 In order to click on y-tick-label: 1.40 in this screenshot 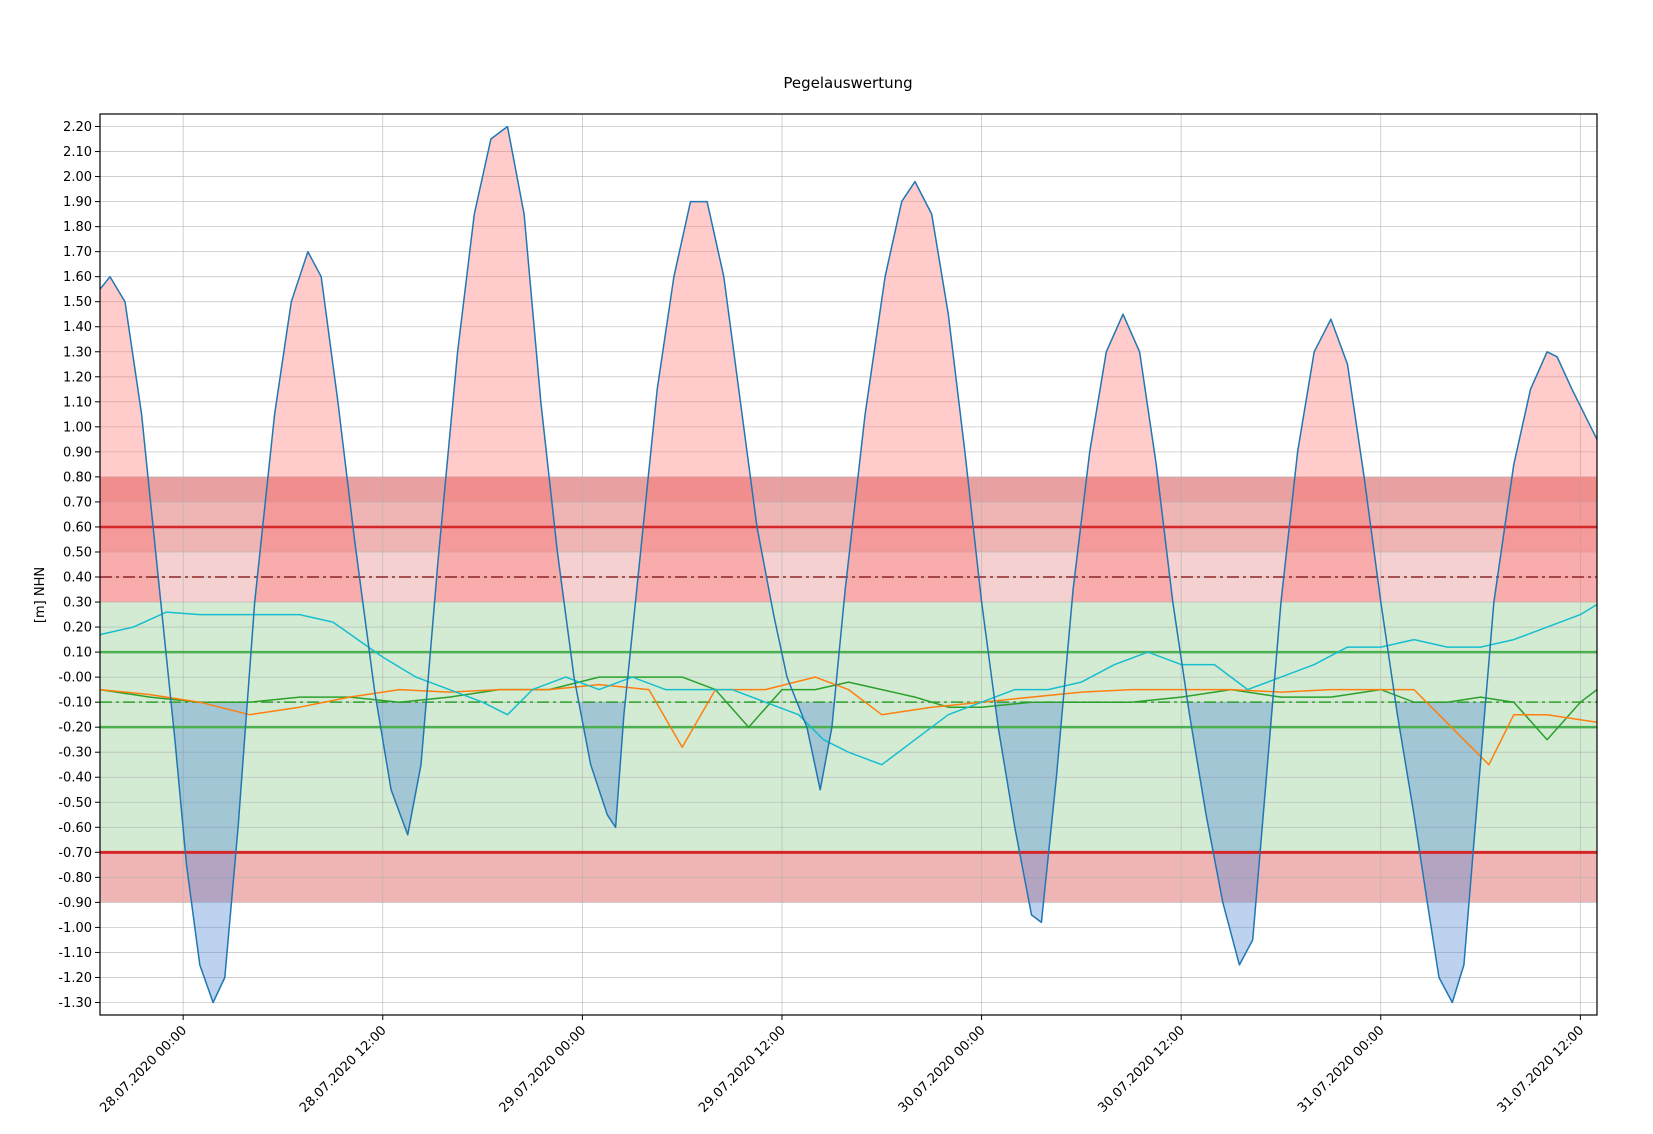, I will do `click(77, 327)`.